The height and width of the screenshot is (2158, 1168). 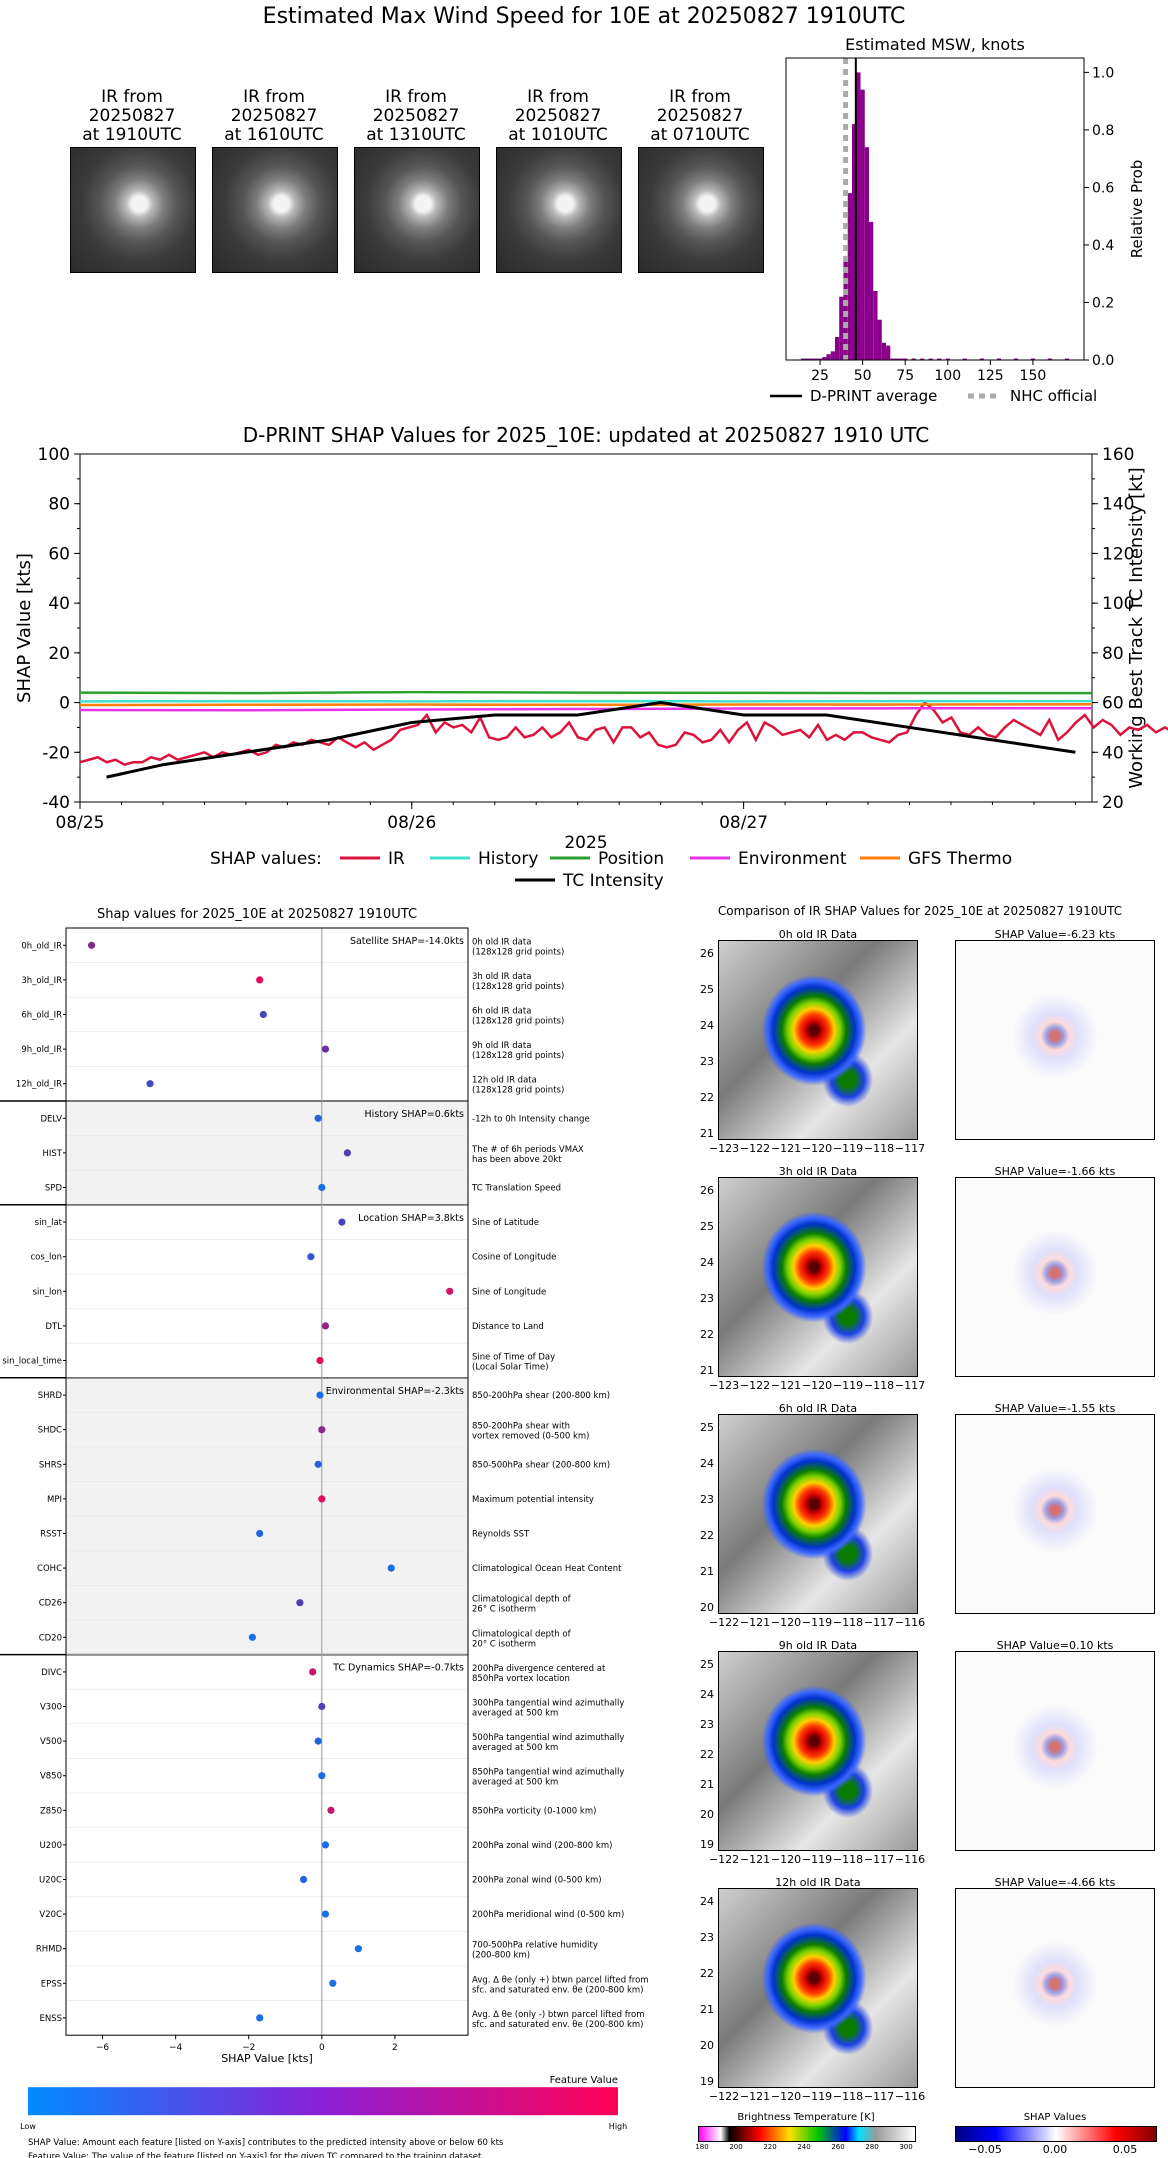 What do you see at coordinates (1053, 396) in the screenshot?
I see `legend-nhc-label: NHC official` at bounding box center [1053, 396].